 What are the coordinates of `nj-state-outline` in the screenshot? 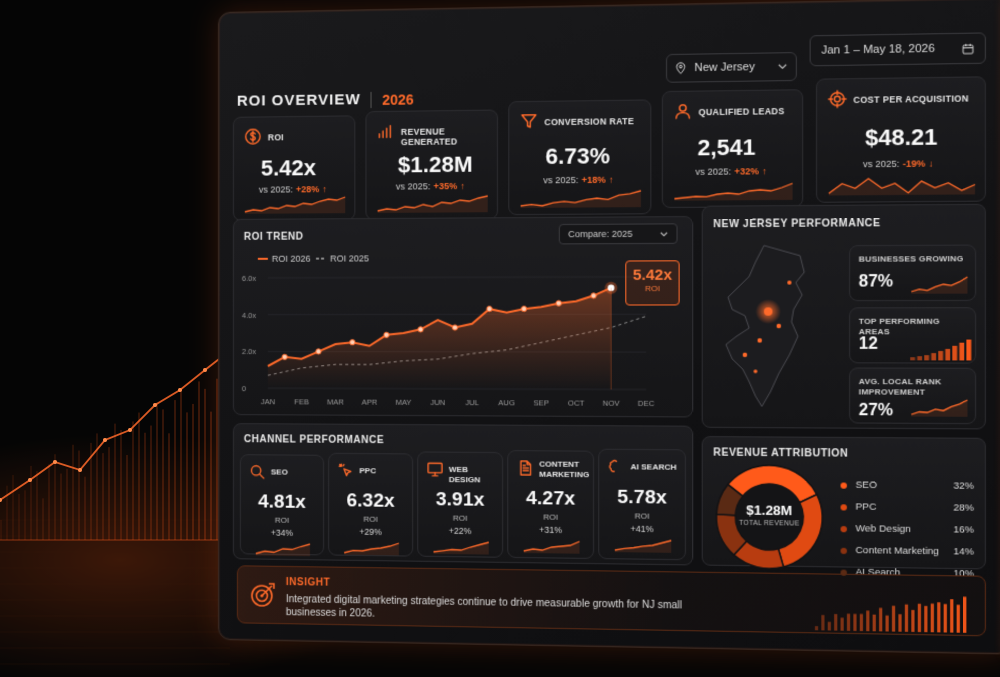 It's located at (765, 325).